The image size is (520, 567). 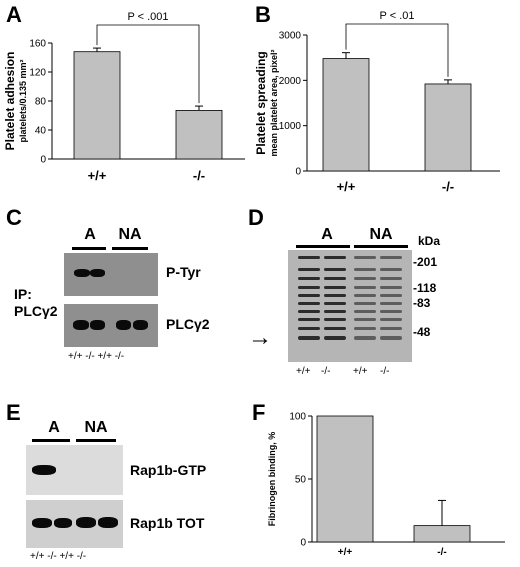 What do you see at coordinates (274, 102) in the screenshot?
I see `y-axis-subtitle: mean platelet area, pixel²` at bounding box center [274, 102].